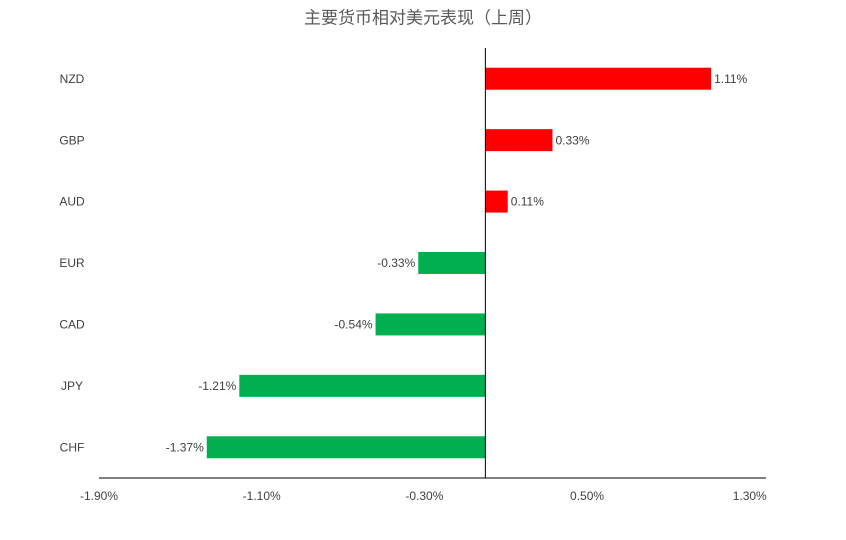  I want to click on value-label: 0.33%, so click(572, 140).